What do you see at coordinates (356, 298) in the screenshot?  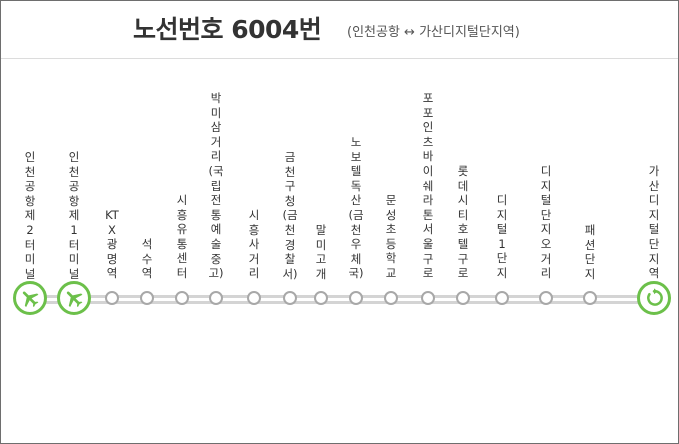 I see `stop-marker-novotel-doksan` at bounding box center [356, 298].